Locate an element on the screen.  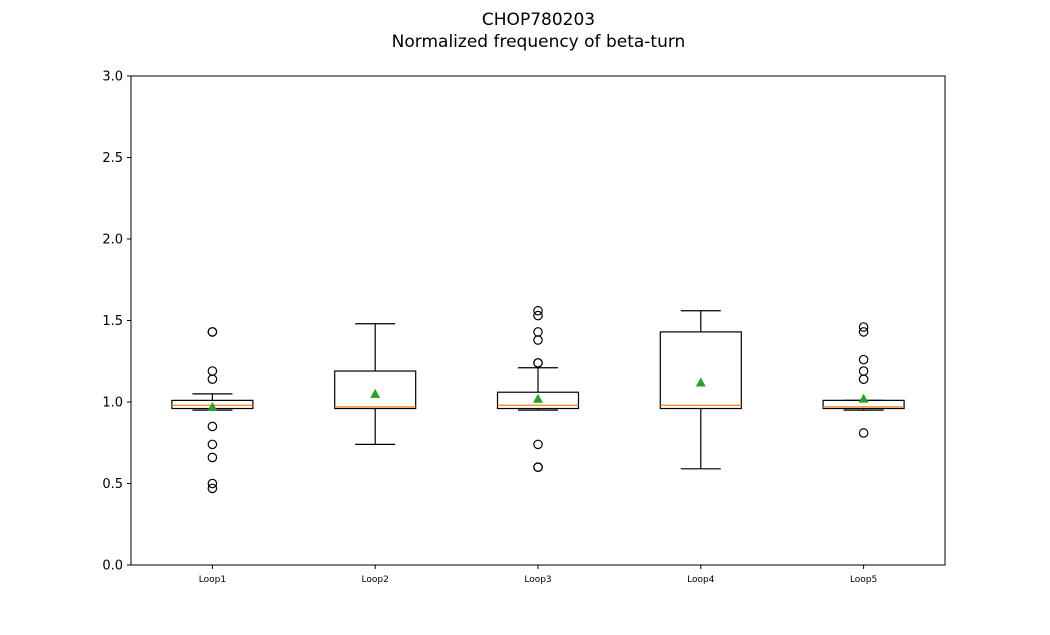
y-tick-label: 0.0 is located at coordinates (112, 566).